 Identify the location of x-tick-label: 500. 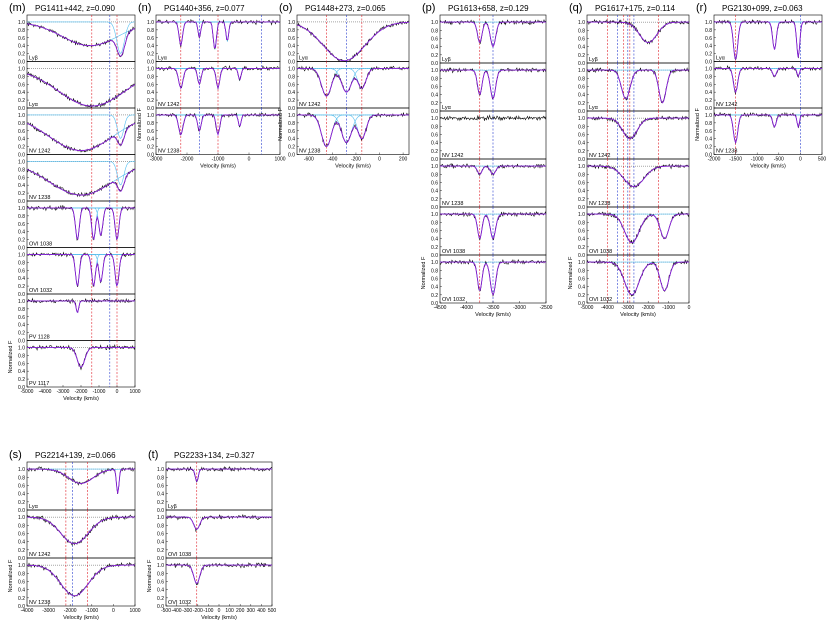
(272, 611).